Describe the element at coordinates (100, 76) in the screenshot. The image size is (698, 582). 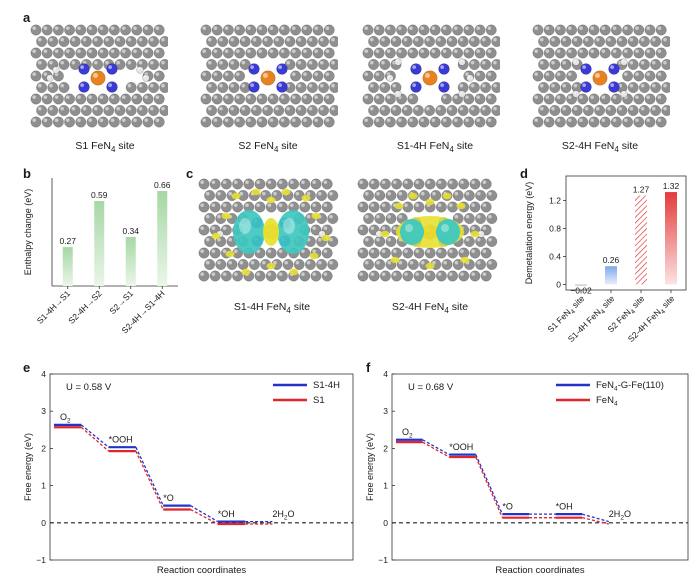
I see `lattice` at that location.